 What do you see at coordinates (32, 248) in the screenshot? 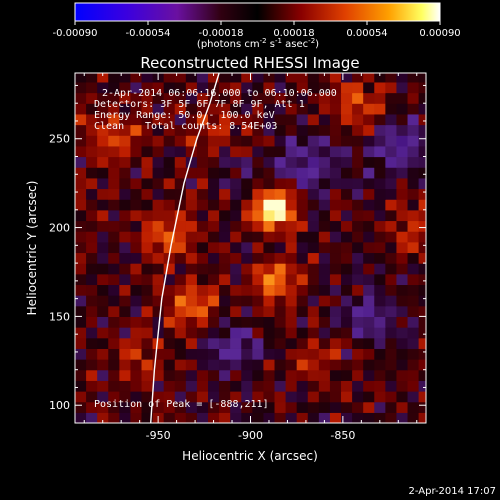
I see `y-axis-label: Heliocentric Y (arcsec)` at bounding box center [32, 248].